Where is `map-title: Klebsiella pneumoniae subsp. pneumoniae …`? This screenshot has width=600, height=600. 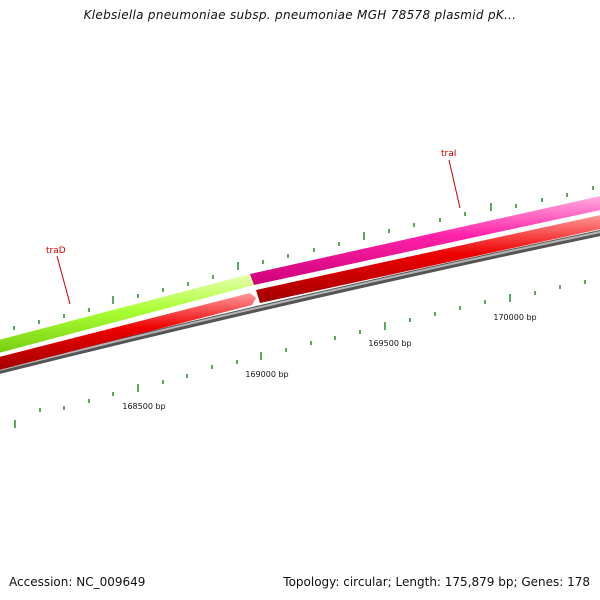 map-title: Klebsiella pneumoniae subsp. pneumoniae … is located at coordinates (300, 15).